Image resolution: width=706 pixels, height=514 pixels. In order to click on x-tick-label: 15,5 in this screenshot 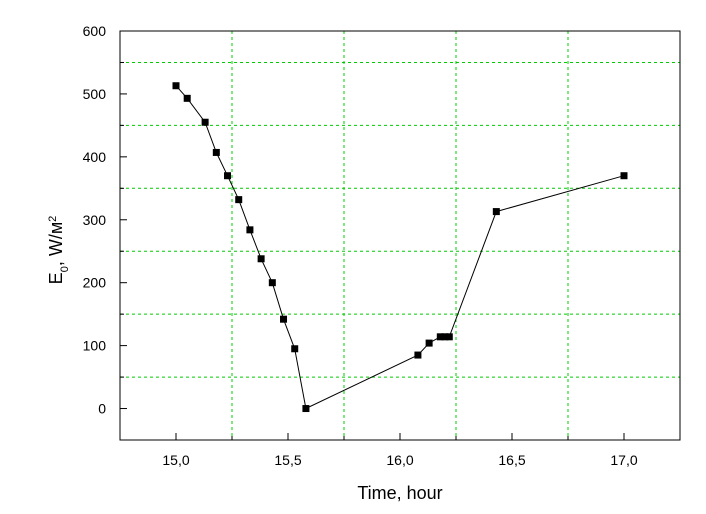, I will do `click(287, 460)`.